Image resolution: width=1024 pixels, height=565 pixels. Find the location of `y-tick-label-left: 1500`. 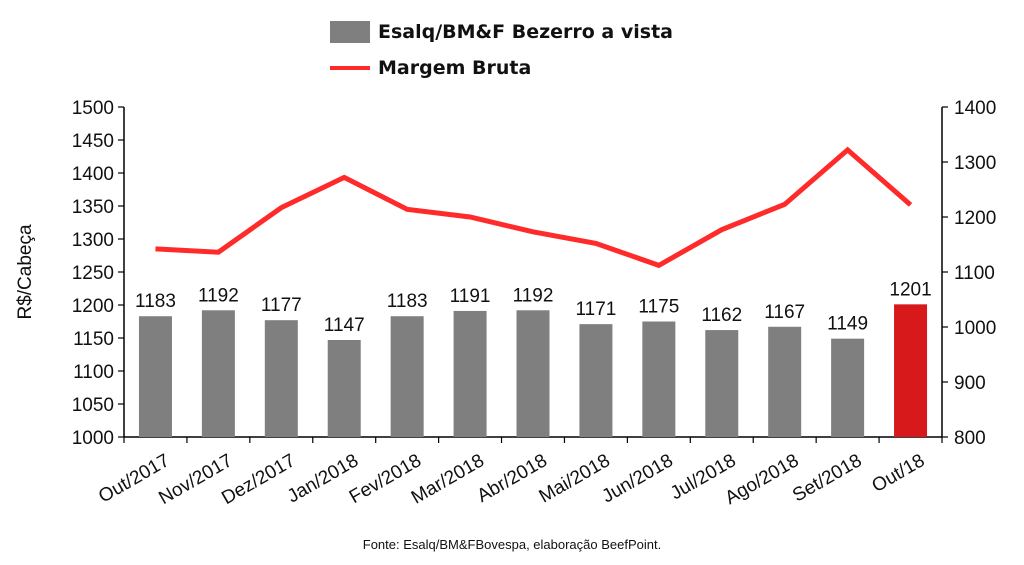

y-tick-label-left: 1500 is located at coordinates (93, 108).